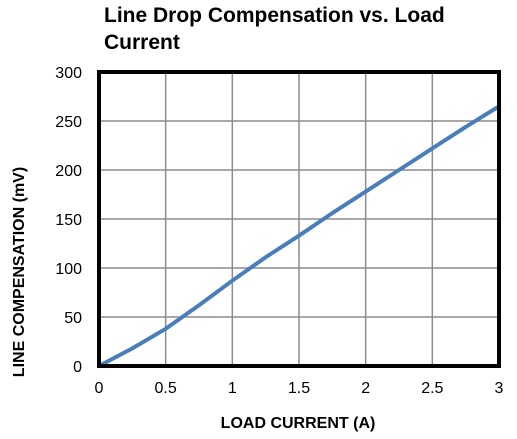  I want to click on y-axis-label: LINE COMPENSATION (mV), so click(19, 272).